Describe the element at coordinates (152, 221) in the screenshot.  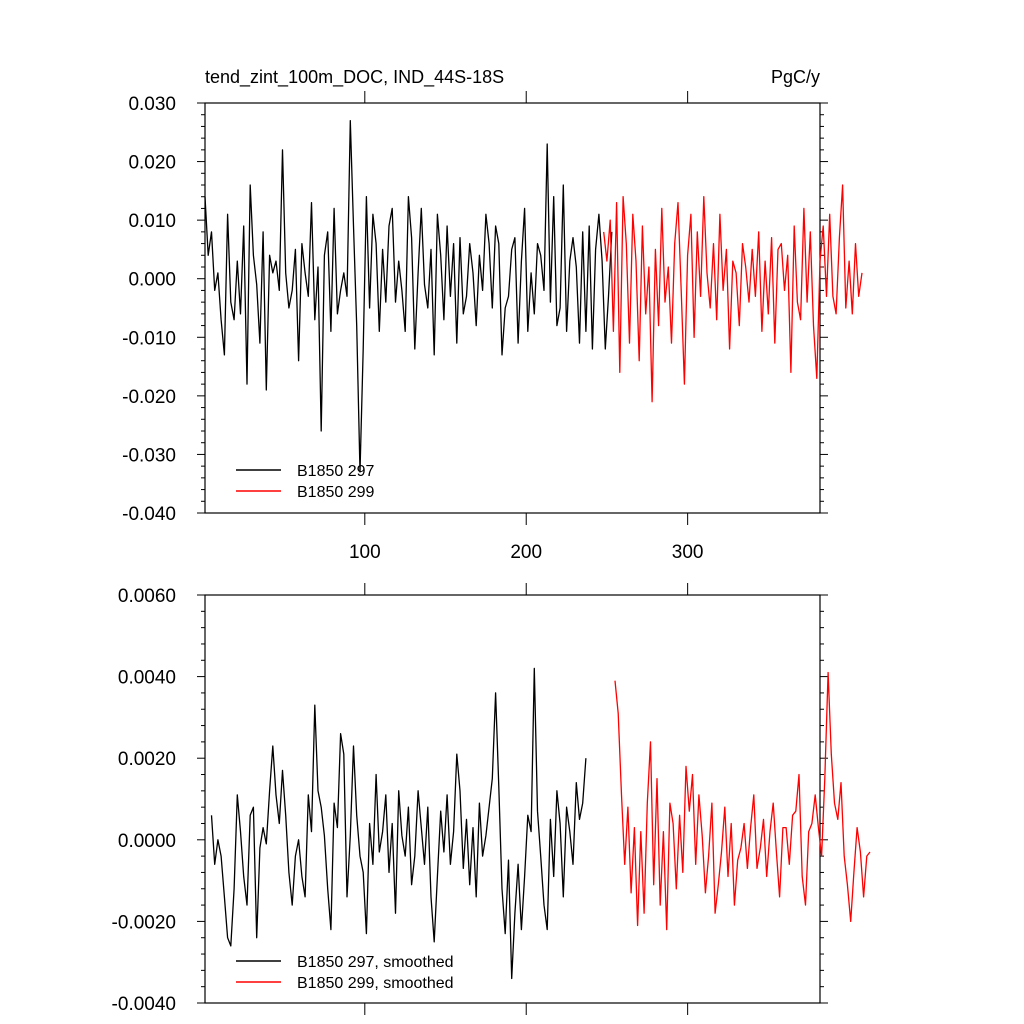
I see `top-y-tick-label: 0.010` at that location.